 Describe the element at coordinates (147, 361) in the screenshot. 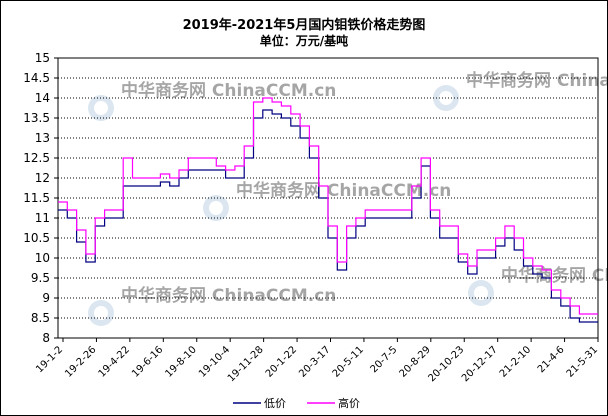

I see `x-tick-label: 19-6-16` at that location.